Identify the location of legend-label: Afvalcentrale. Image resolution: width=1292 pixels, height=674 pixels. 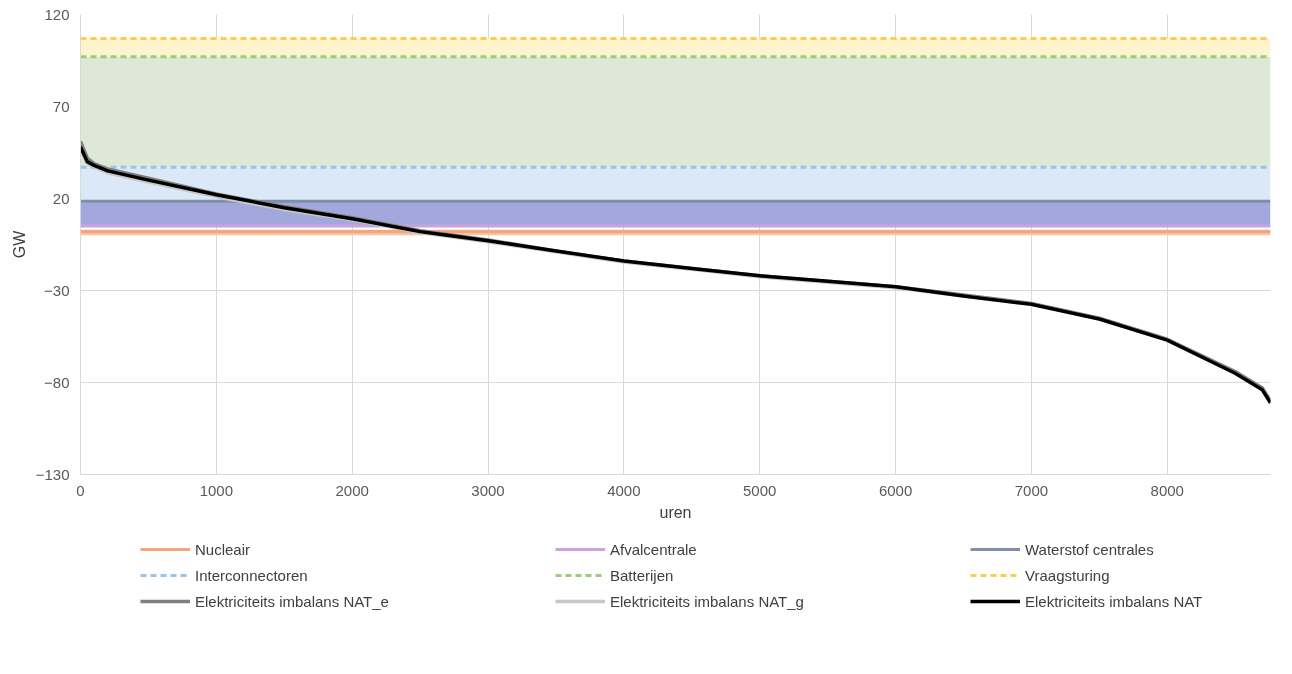
(654, 549).